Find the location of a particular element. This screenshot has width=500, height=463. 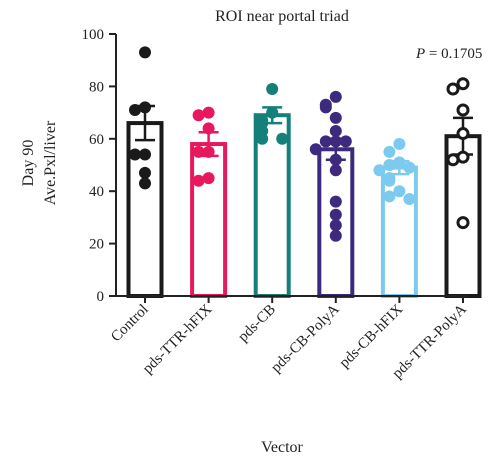

y-axis-title-line2: Ave.Pxl/liver is located at coordinates (50, 162).